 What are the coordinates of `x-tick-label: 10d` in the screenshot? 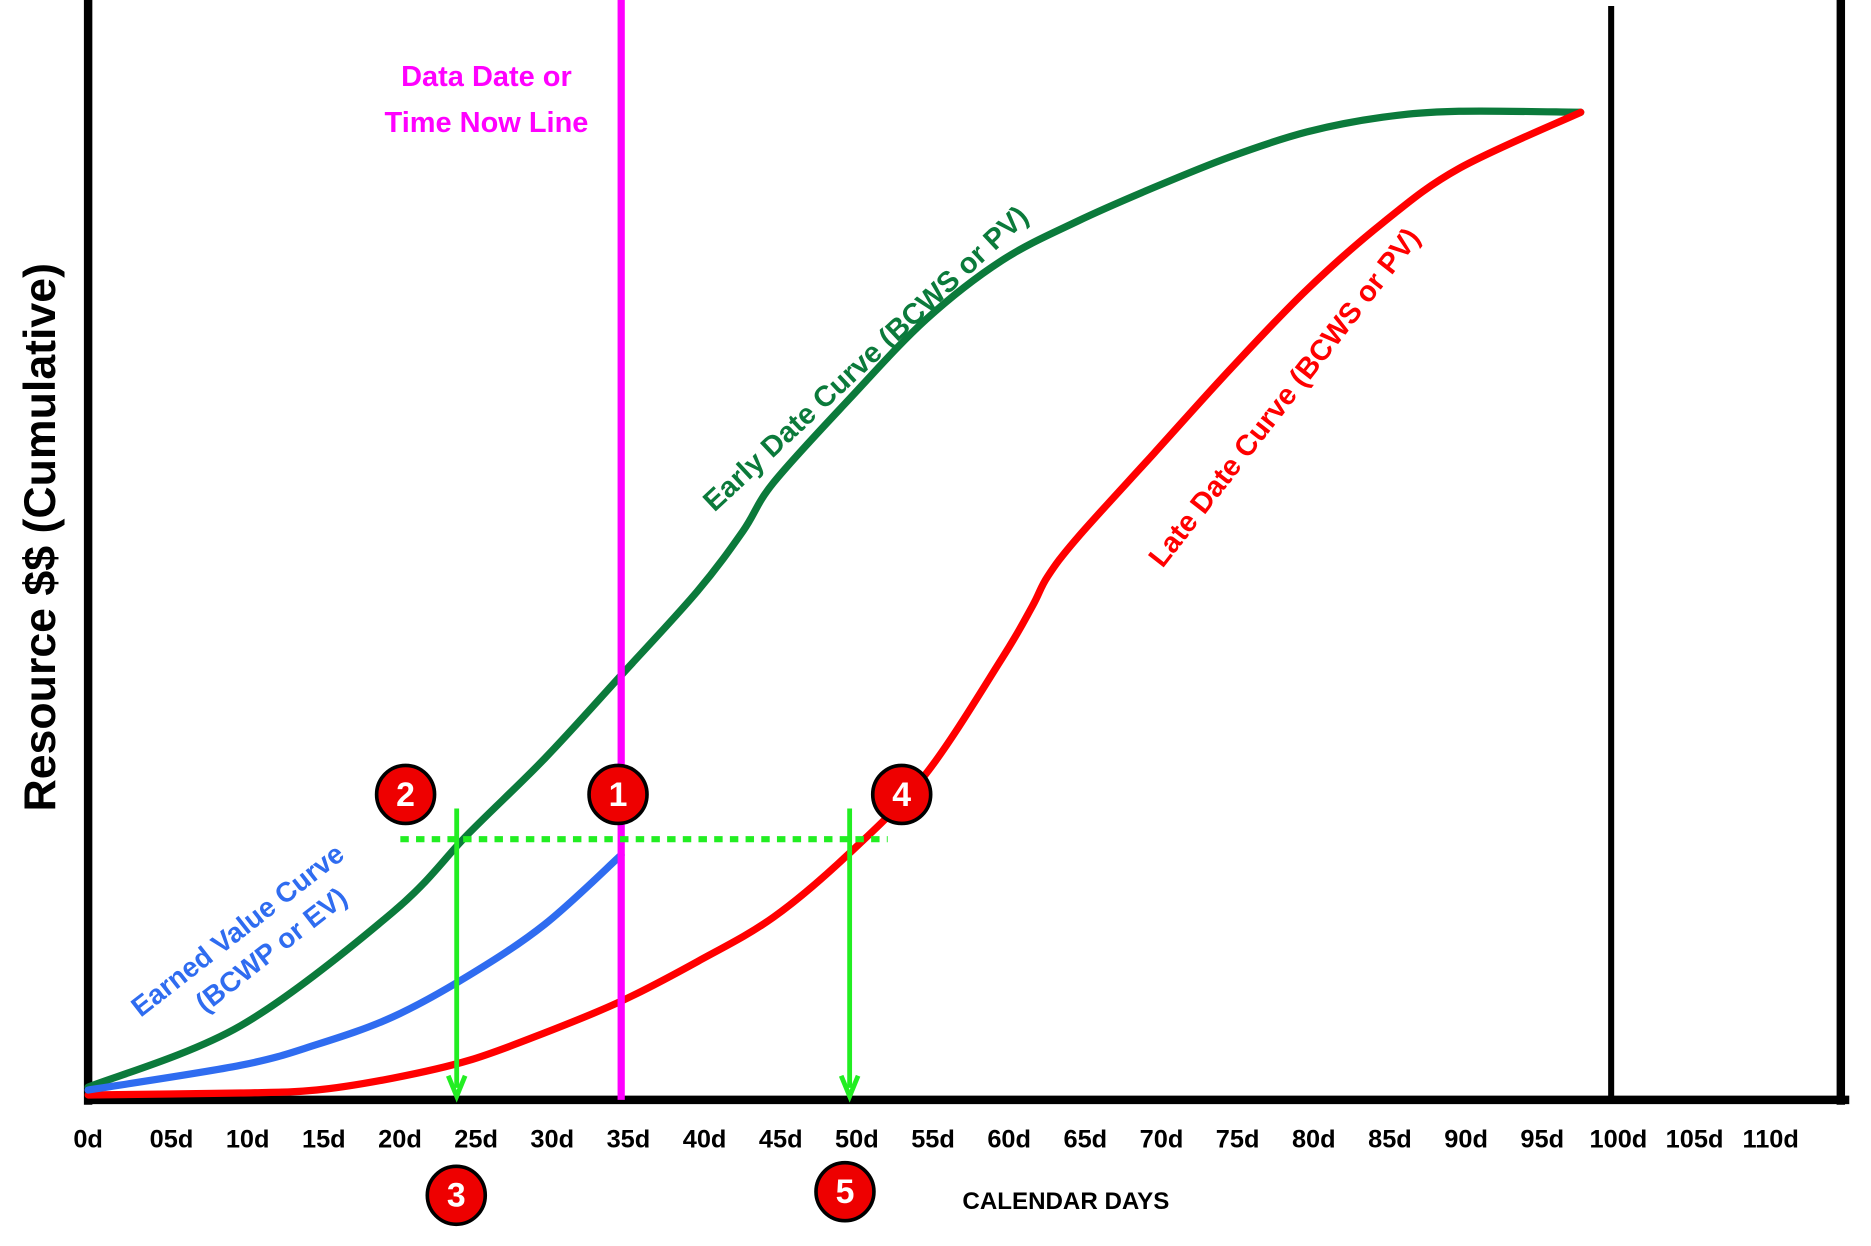 It's located at (248, 1140).